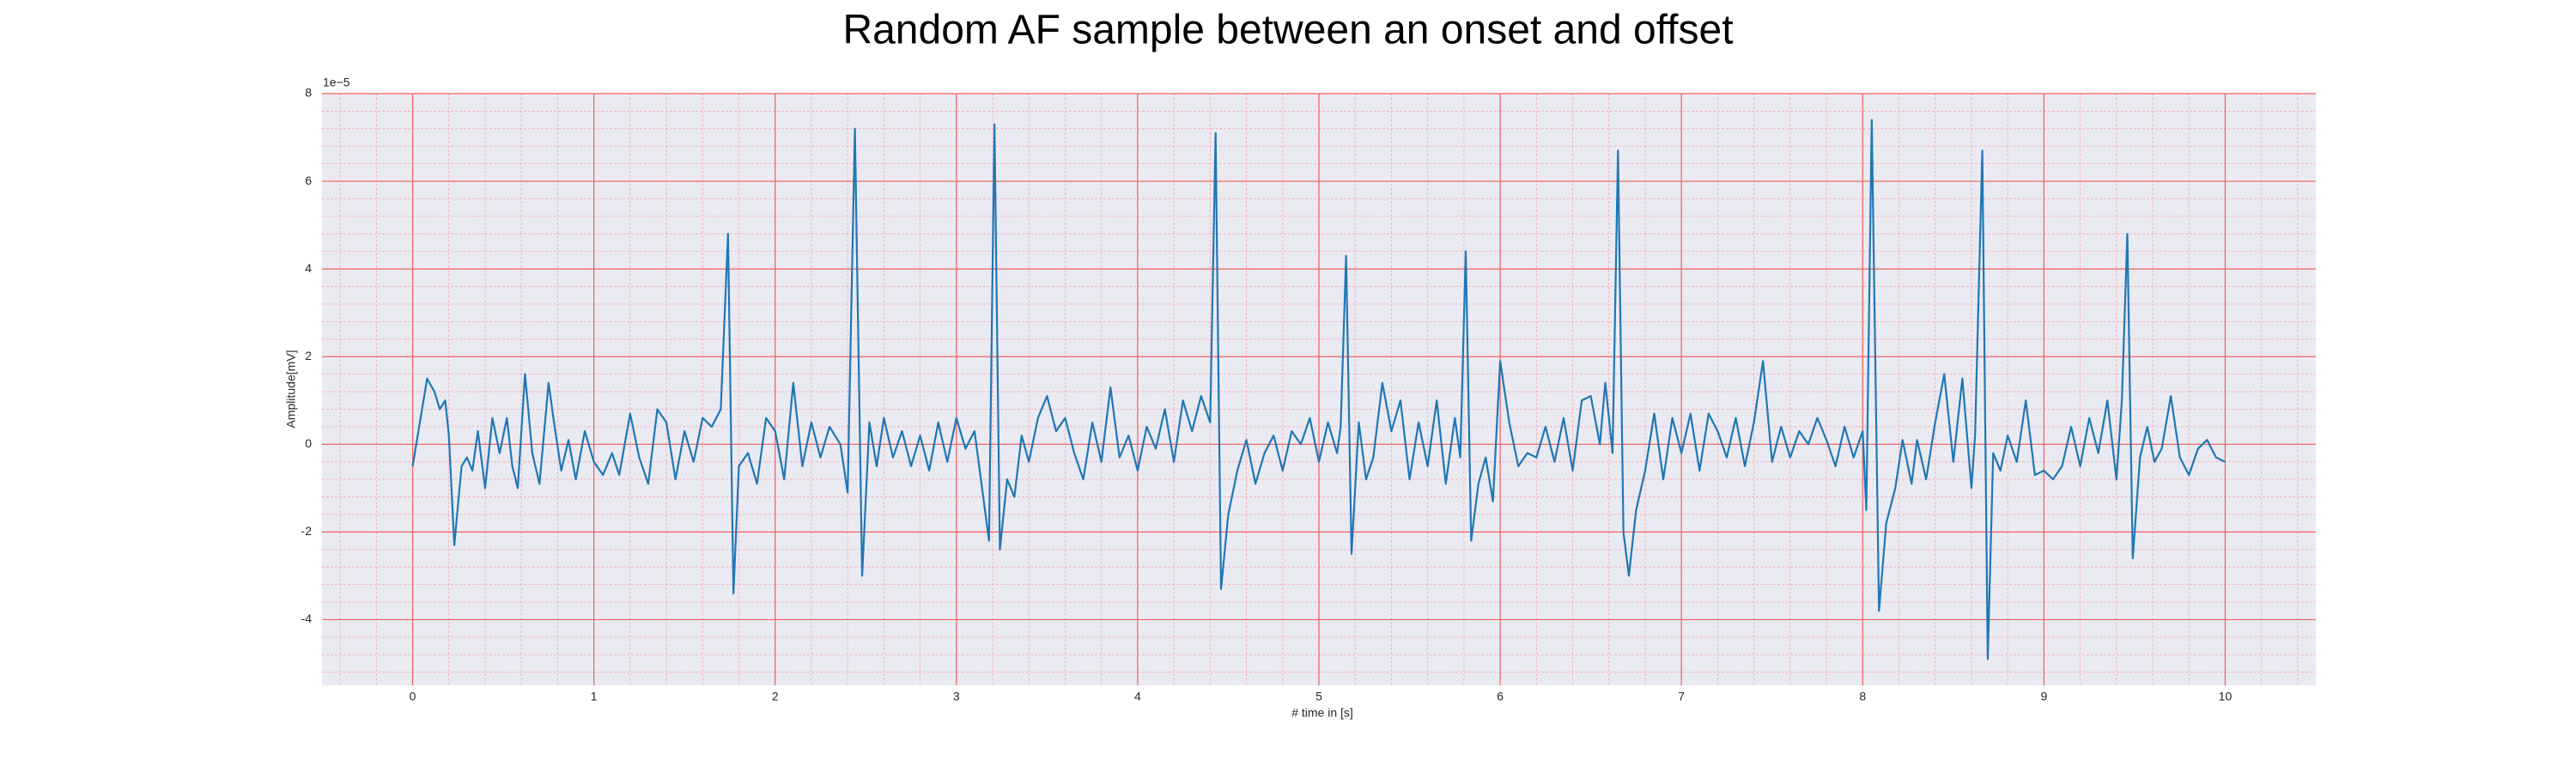  Describe the element at coordinates (775, 696) in the screenshot. I see `x-tick-label: 2` at that location.